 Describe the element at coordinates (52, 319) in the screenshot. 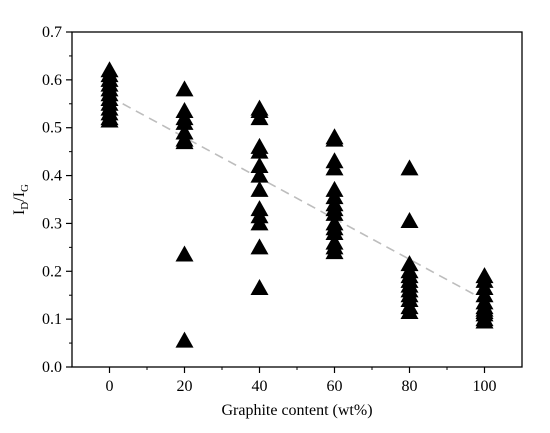

I see `y-tick-label: 0.1` at that location.